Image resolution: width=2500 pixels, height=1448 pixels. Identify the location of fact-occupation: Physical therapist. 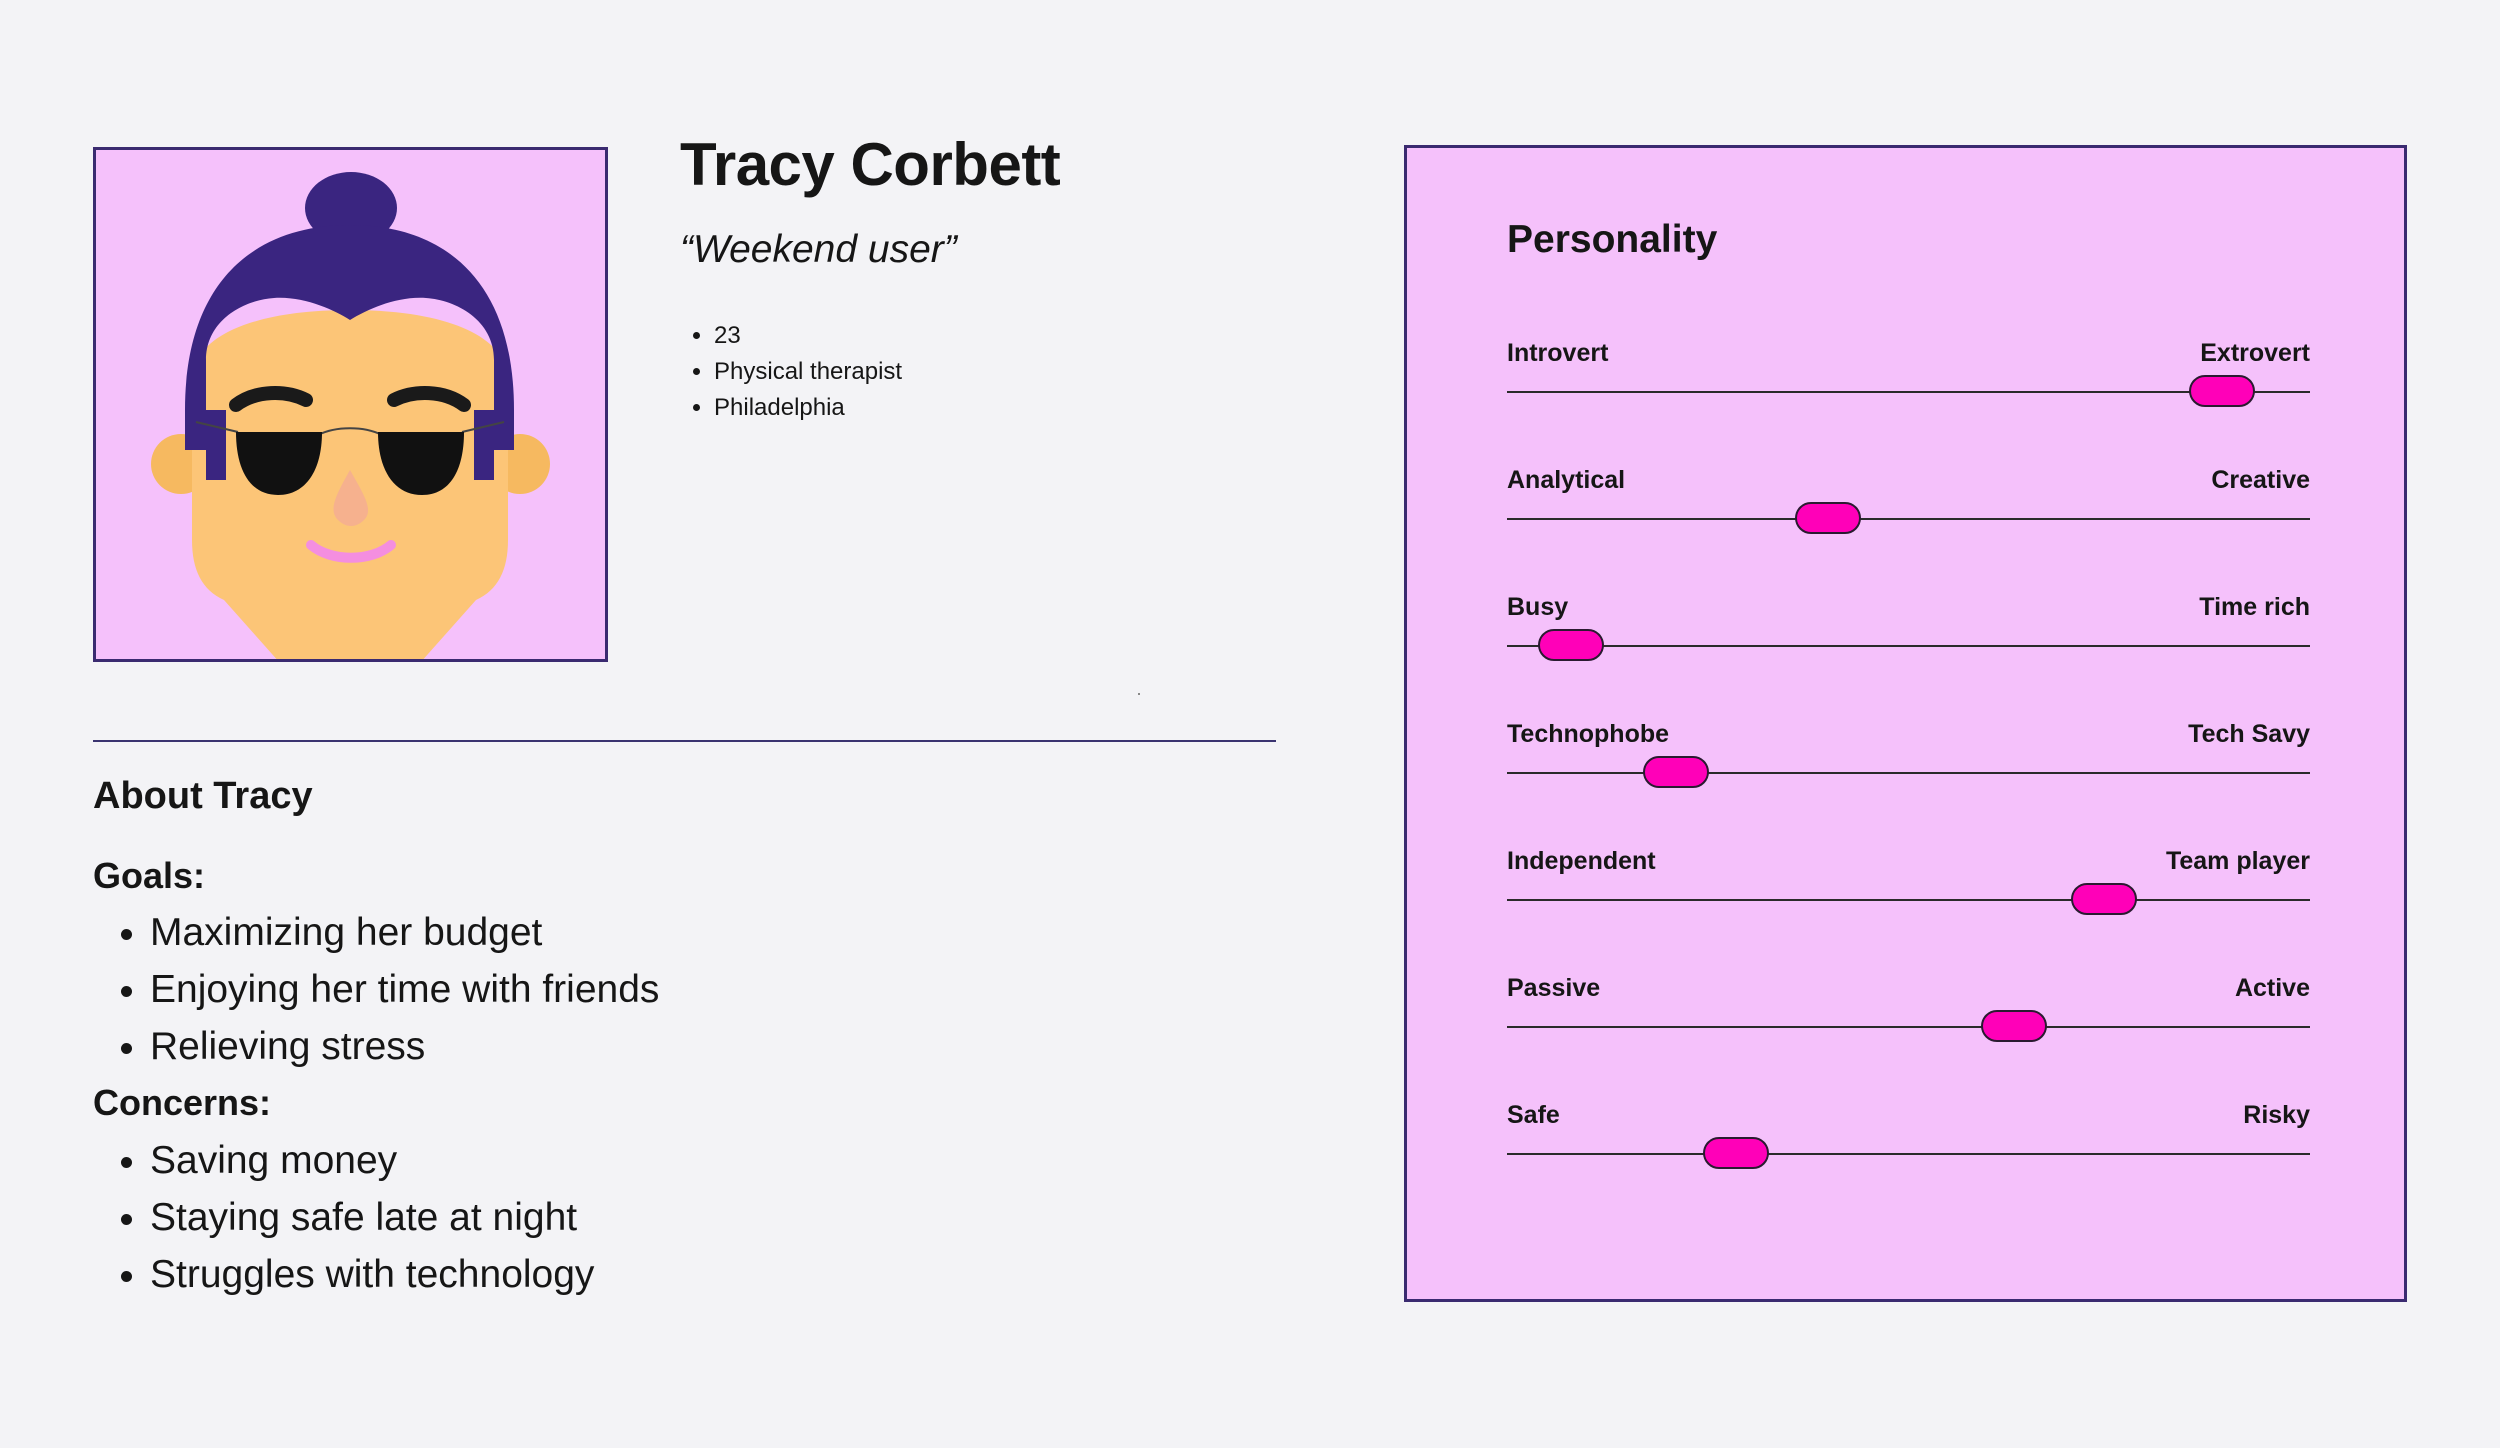
(808, 372).